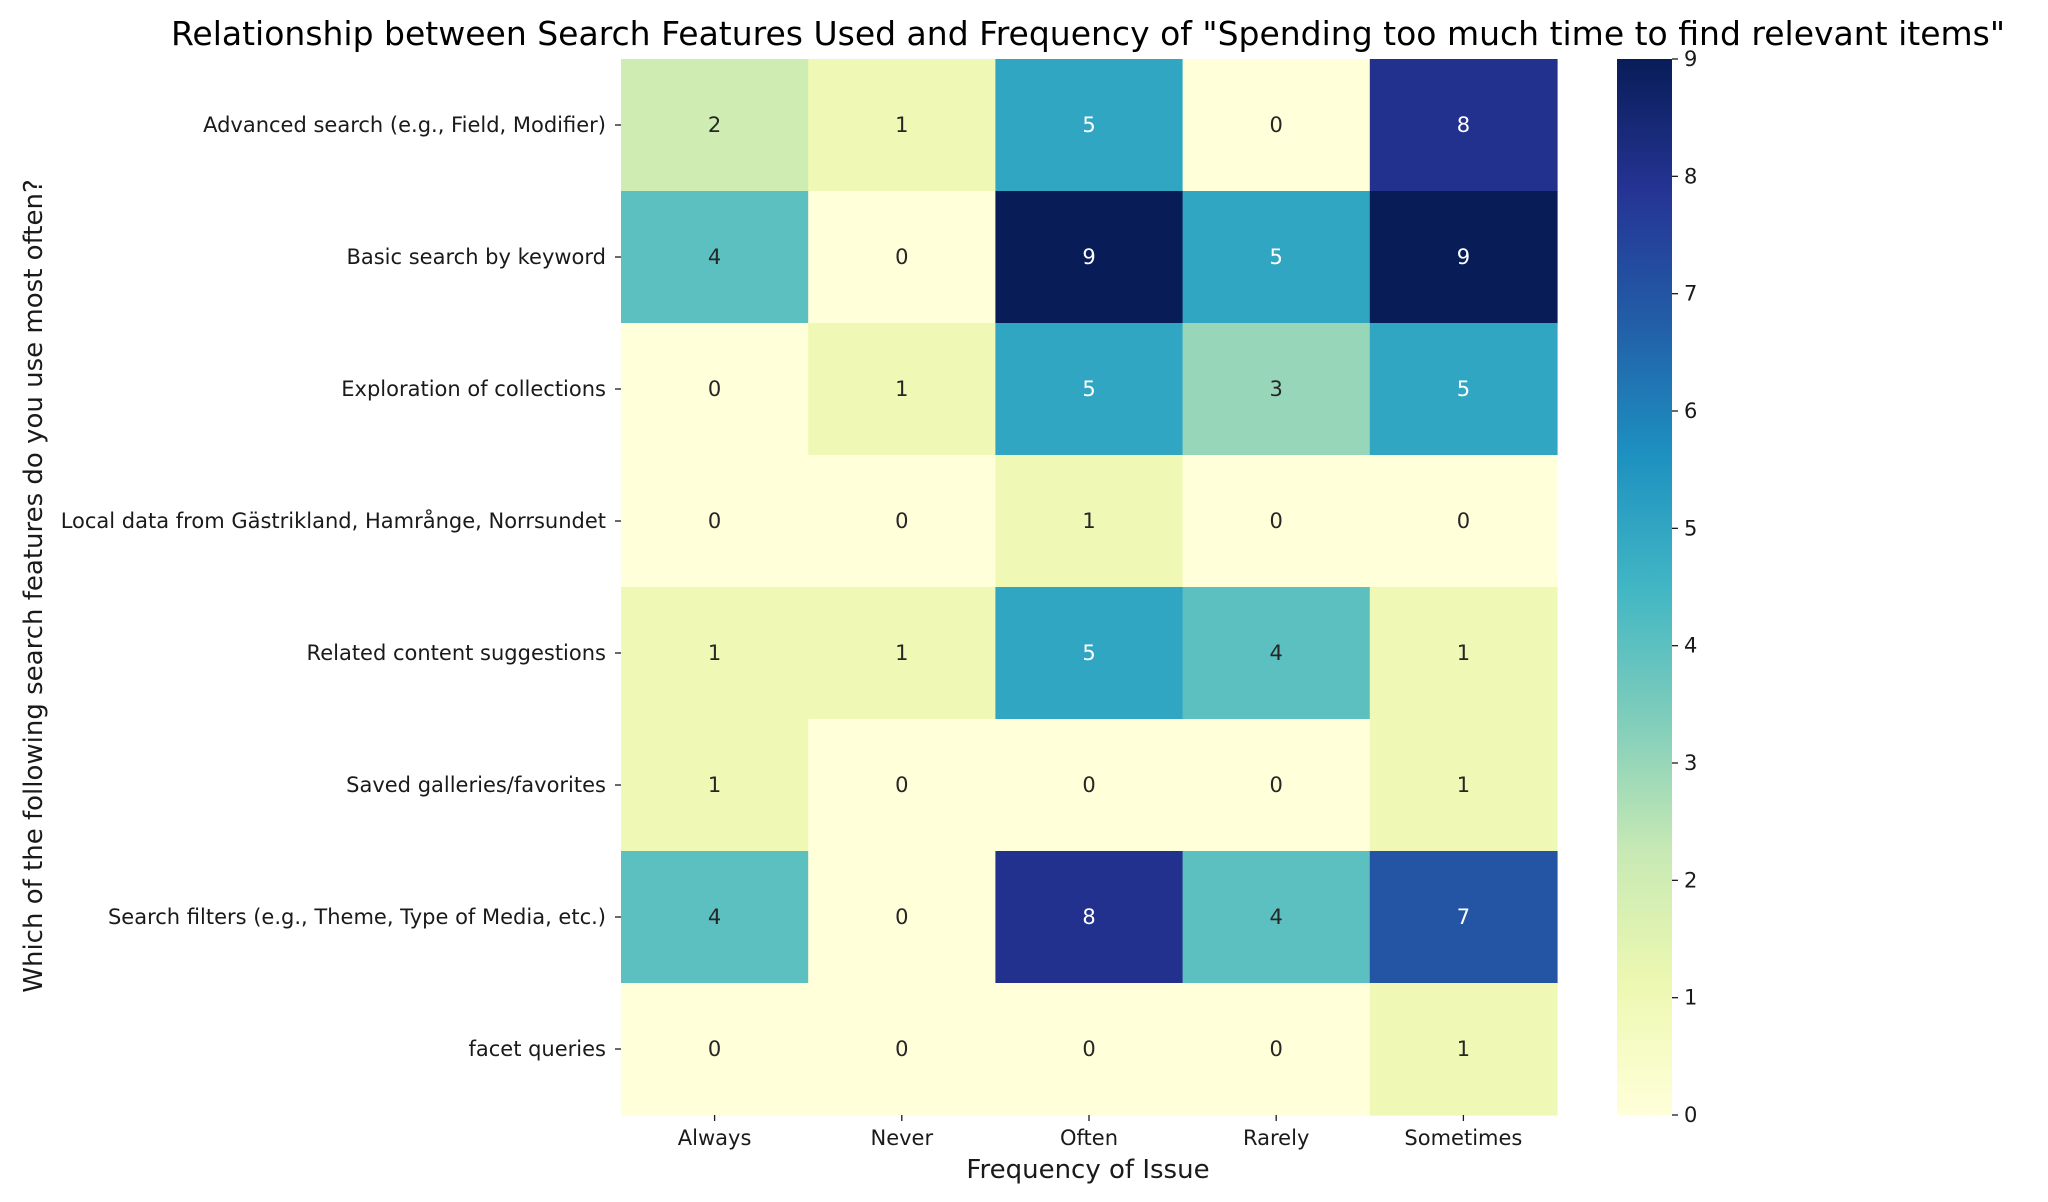  I want to click on y-tick-label-basic-search-by-keyword: Basic search by keyword, so click(476, 257).